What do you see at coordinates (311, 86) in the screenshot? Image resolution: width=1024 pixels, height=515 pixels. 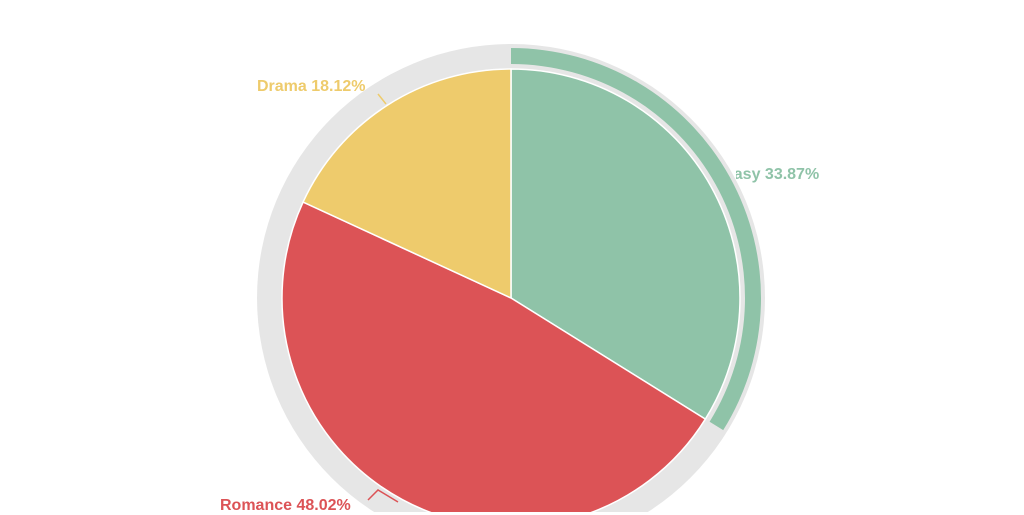 I see `label-drama: Drama 18.12%` at bounding box center [311, 86].